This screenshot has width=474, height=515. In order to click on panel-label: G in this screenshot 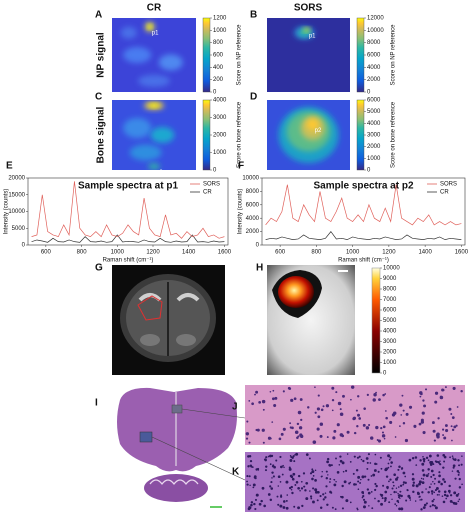, I will do `click(99, 268)`.